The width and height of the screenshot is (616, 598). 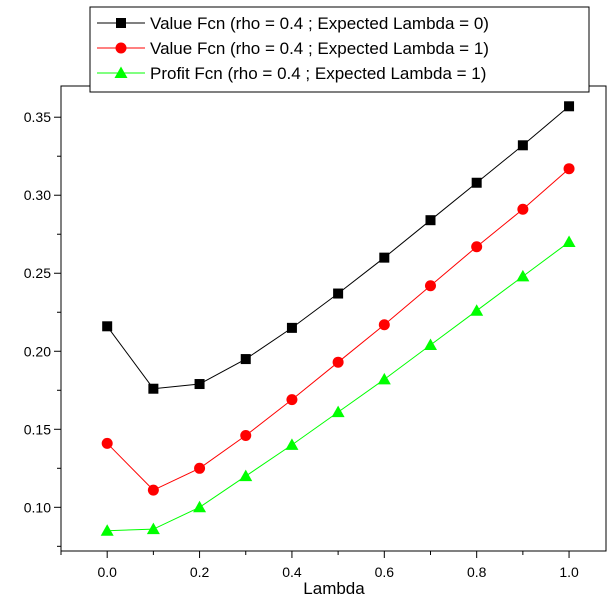 What do you see at coordinates (37, 429) in the screenshot?
I see `y-tick-label: 0.15` at bounding box center [37, 429].